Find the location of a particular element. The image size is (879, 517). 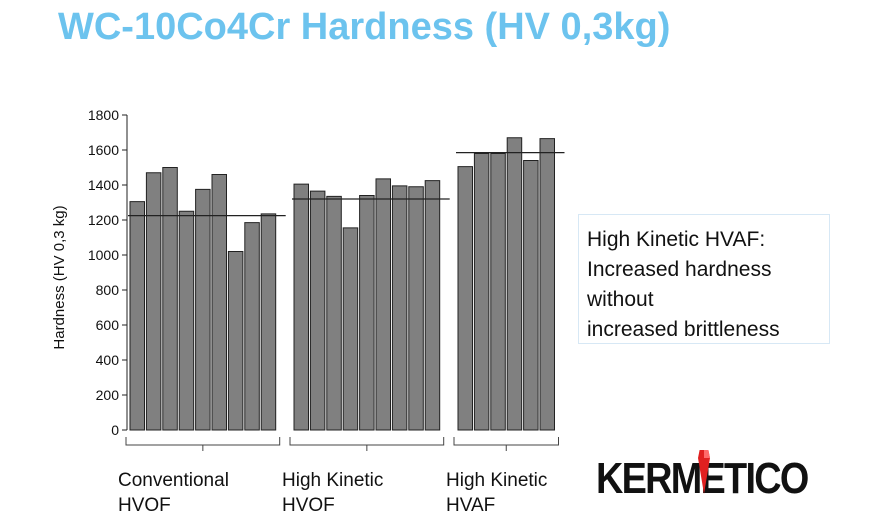

y-tick-label: 1000 is located at coordinates (103, 255).